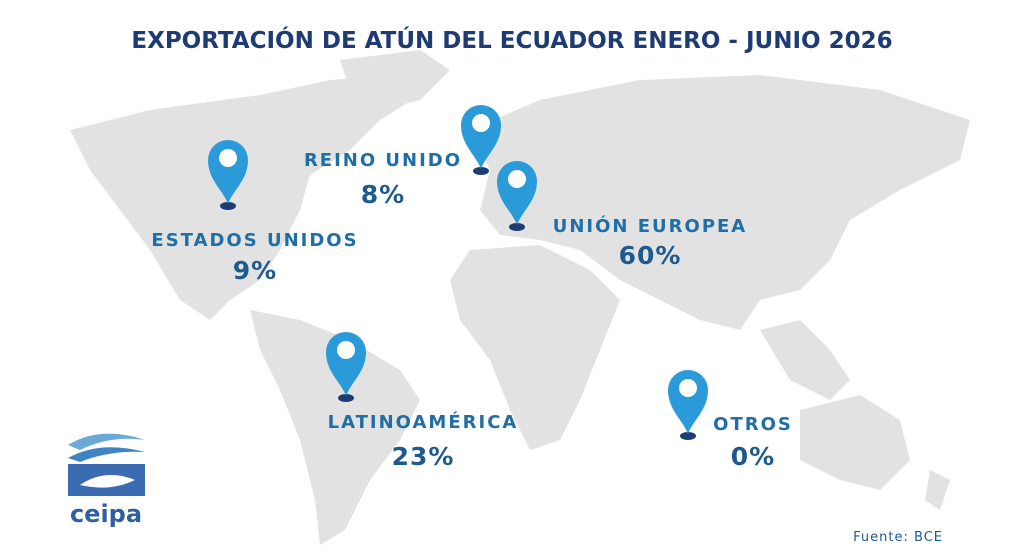  I want to click on marker-share: 23%, so click(423, 456).